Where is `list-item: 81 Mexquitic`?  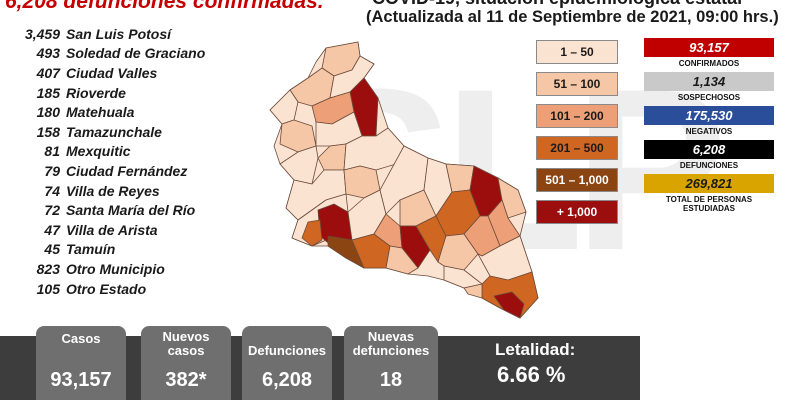 list-item: 81 Mexquitic is located at coordinates (87, 151).